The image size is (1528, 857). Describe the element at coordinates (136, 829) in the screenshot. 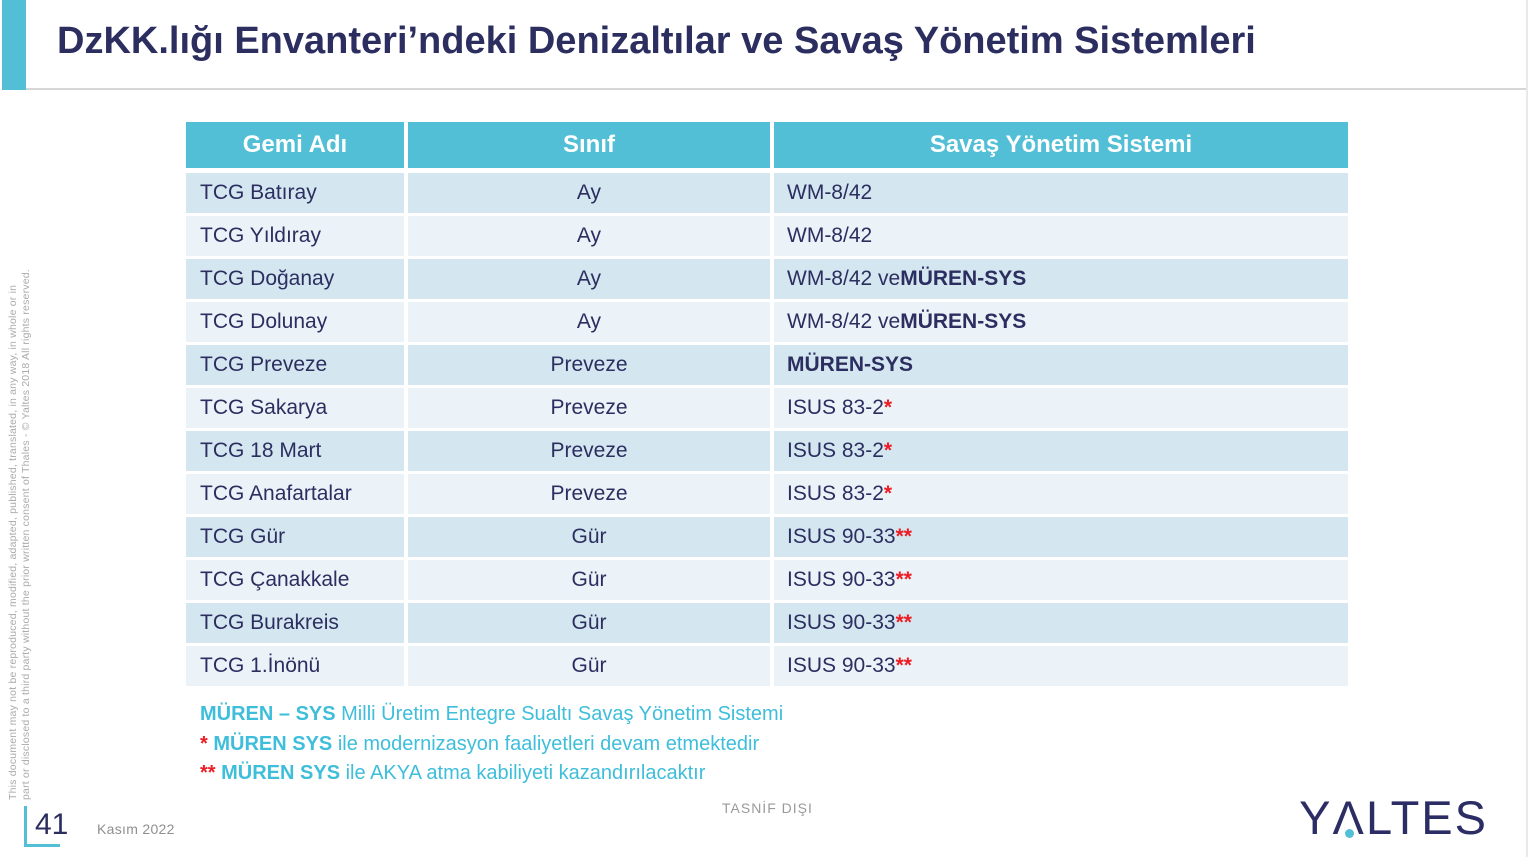

I see `footer-date: Kasım 2022` at that location.